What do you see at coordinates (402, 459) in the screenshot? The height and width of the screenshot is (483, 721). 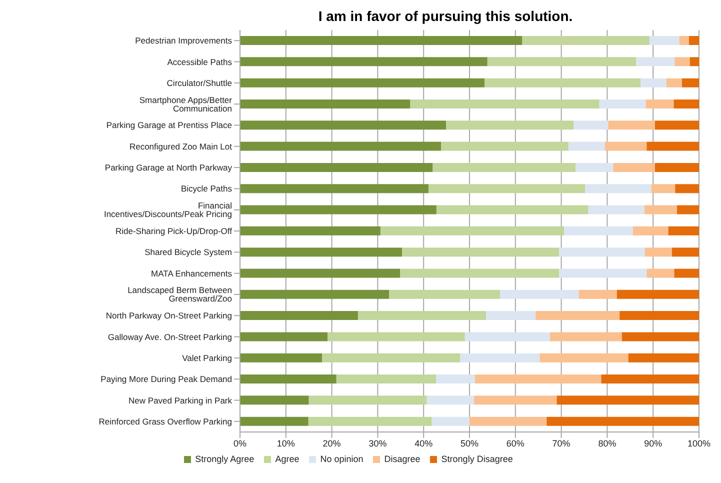 I see `legend-label: Disagree` at bounding box center [402, 459].